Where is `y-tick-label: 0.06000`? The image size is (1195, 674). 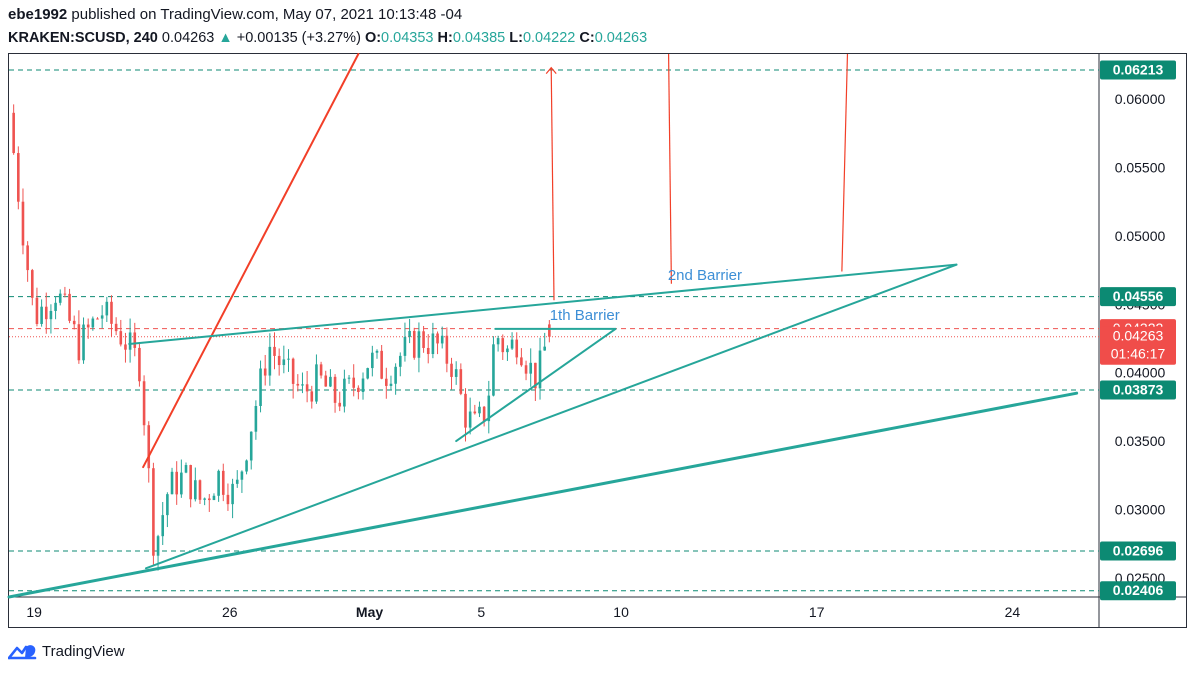
y-tick-label: 0.06000 is located at coordinates (1140, 99).